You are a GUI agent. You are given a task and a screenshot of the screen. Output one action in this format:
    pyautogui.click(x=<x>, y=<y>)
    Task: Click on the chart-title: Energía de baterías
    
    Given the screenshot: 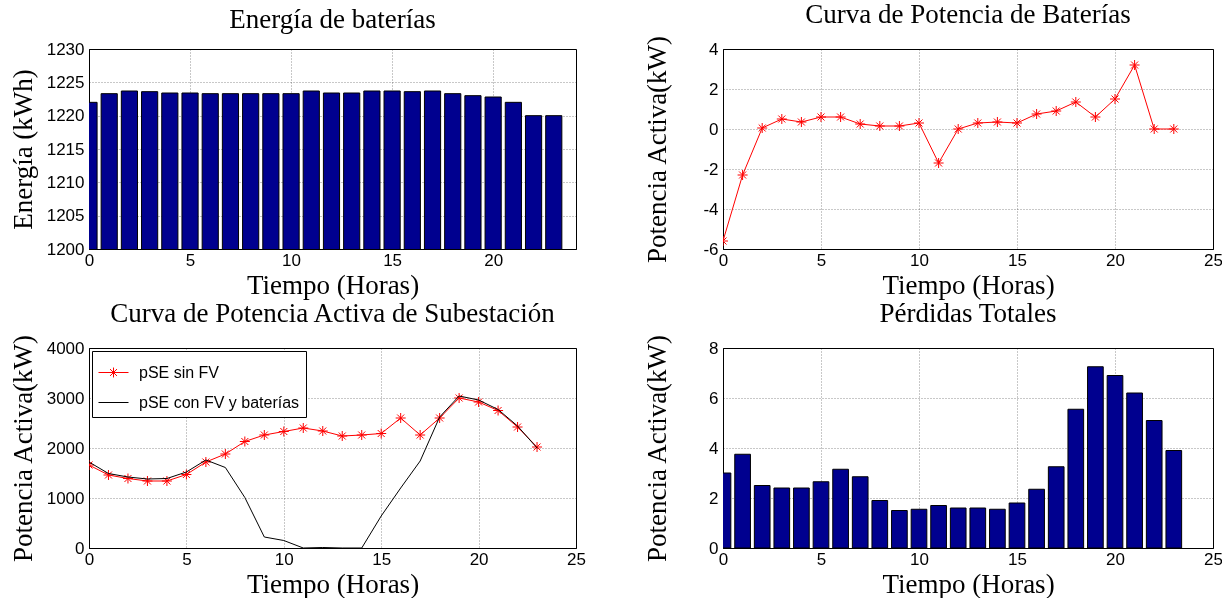 What is the action you would take?
    pyautogui.click(x=332, y=19)
    